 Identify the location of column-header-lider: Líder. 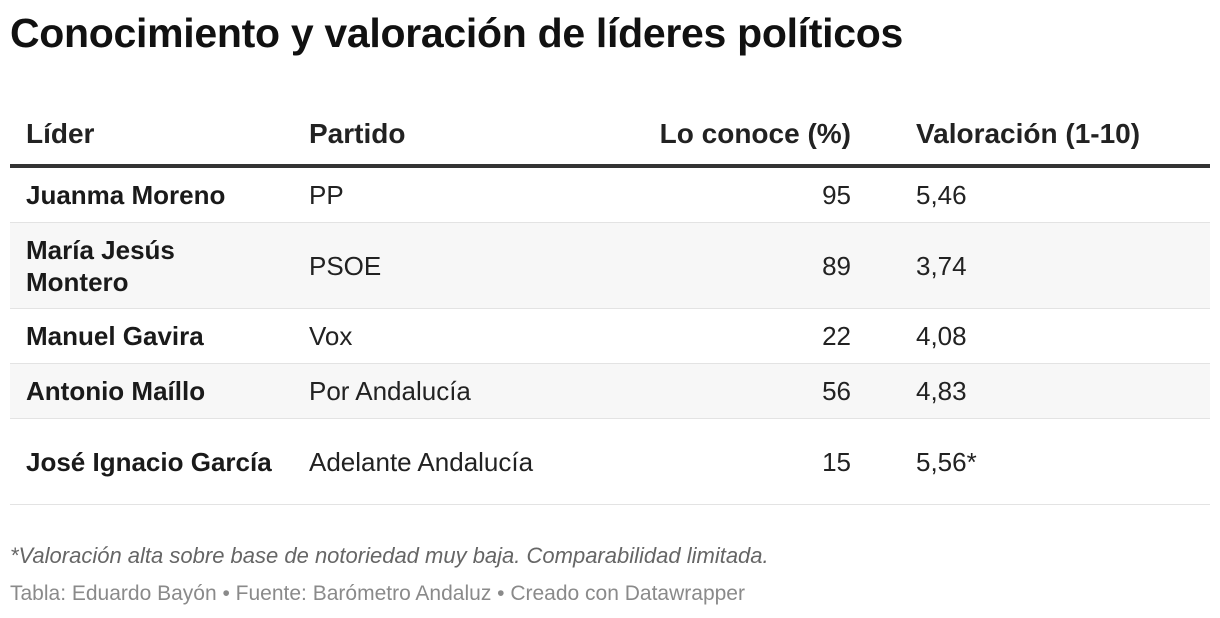
(60, 133).